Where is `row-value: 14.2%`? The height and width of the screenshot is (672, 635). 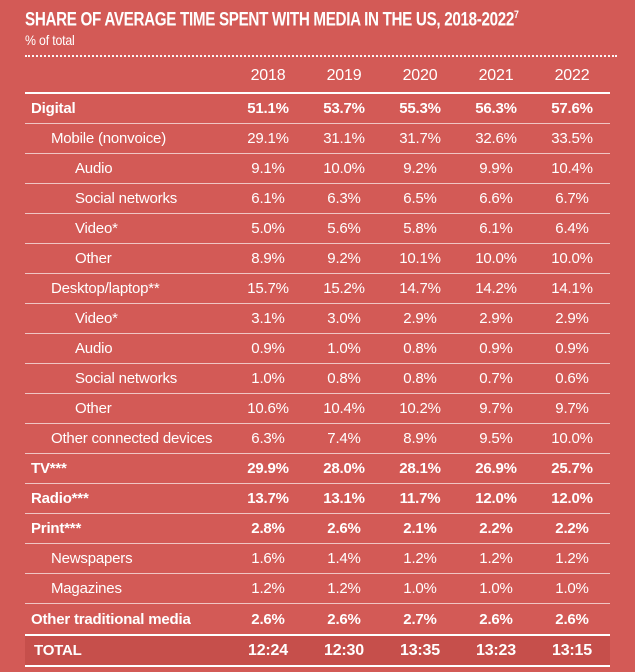
row-value: 14.2% is located at coordinates (496, 289).